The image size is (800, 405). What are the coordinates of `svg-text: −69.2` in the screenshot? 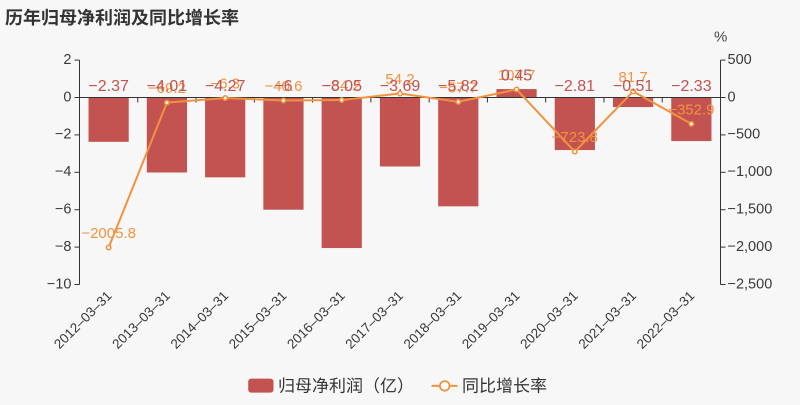 It's located at (167, 88).